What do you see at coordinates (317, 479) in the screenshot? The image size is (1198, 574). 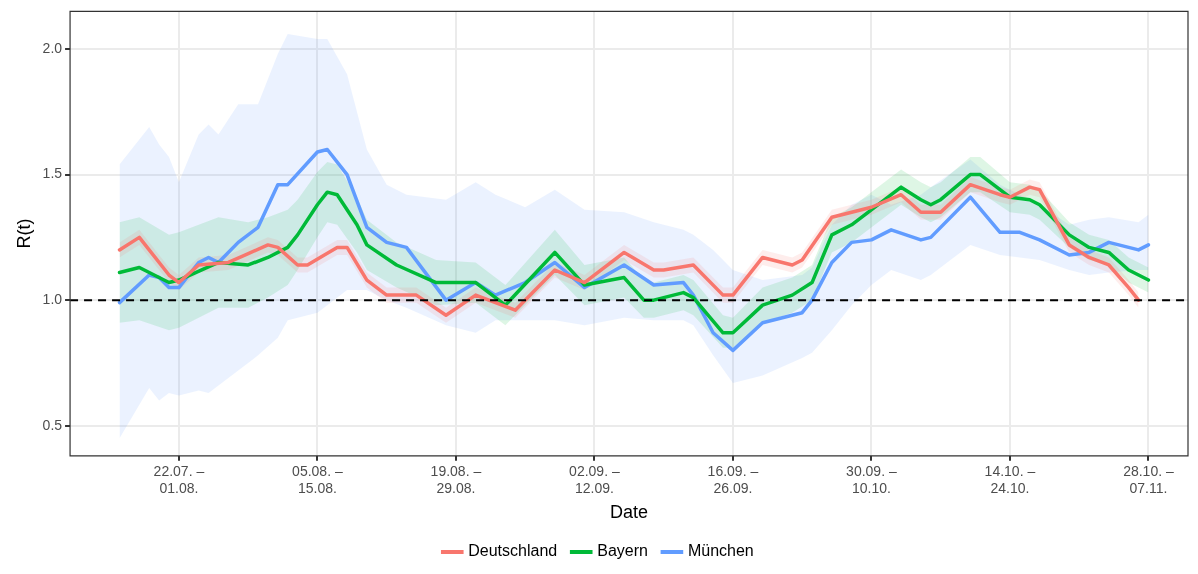 I see `x-tick-label: 05.08. – 15.08.` at bounding box center [317, 479].